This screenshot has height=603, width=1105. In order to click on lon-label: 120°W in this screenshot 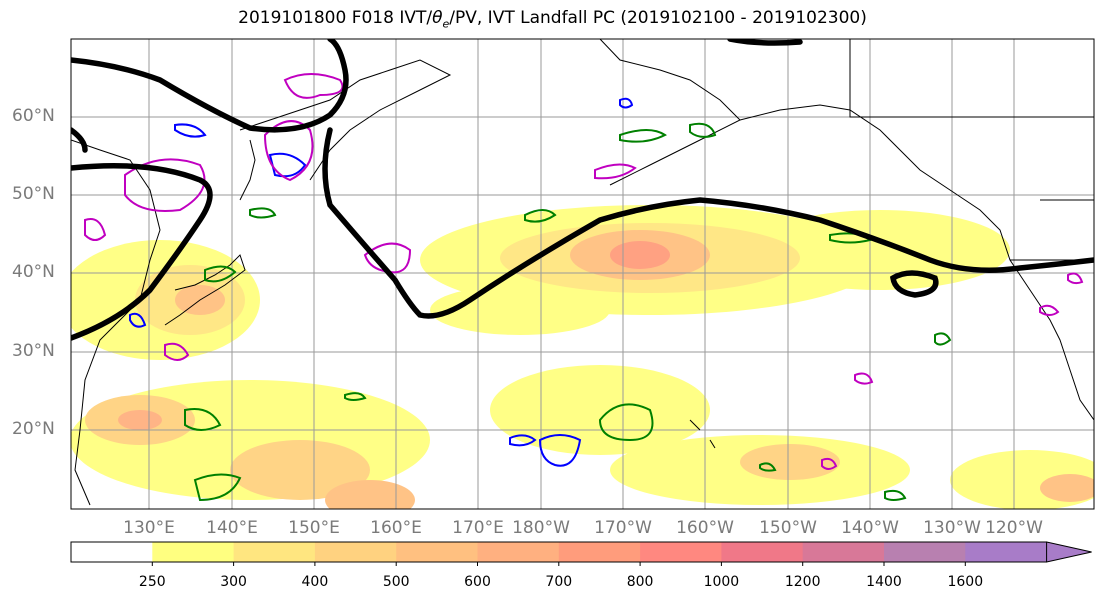, I will do `click(1014, 528)`.